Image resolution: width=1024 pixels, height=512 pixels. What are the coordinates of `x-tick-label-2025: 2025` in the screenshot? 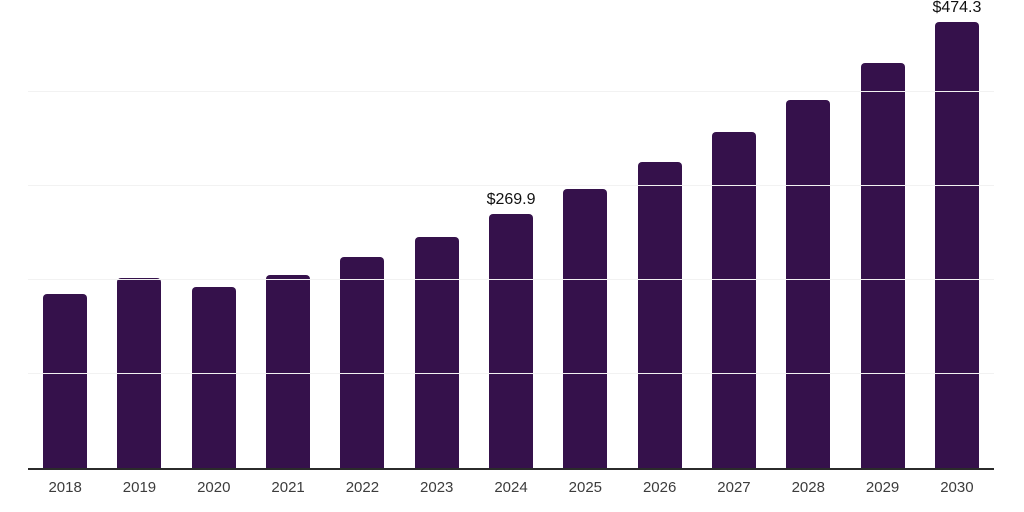 It's located at (585, 487).